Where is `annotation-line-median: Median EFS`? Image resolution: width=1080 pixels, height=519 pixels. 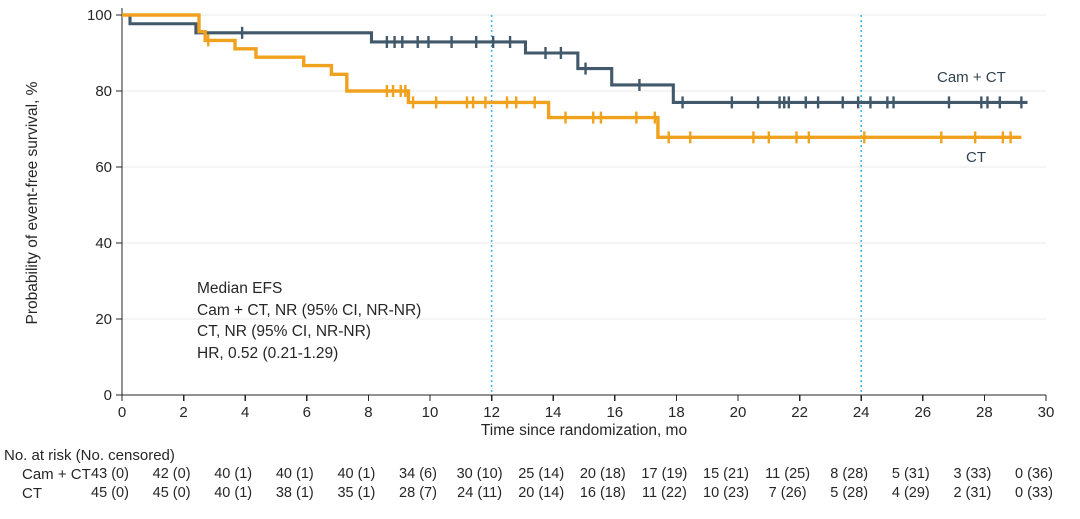 annotation-line-median: Median EFS is located at coordinates (240, 288).